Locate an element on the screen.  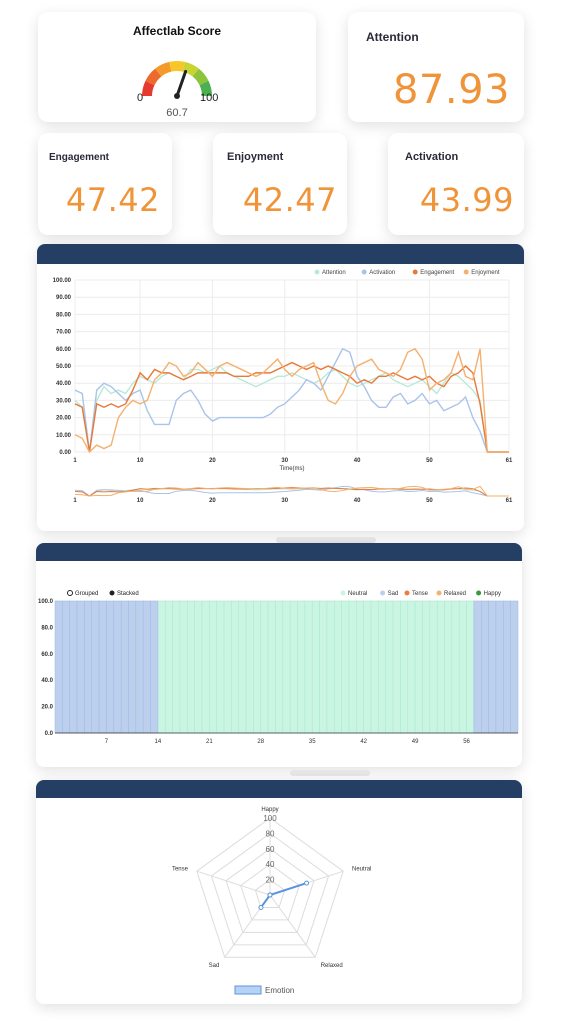
affectlab-score-card: Affectlab Score 0 100 60.7 is located at coordinates (177, 67).